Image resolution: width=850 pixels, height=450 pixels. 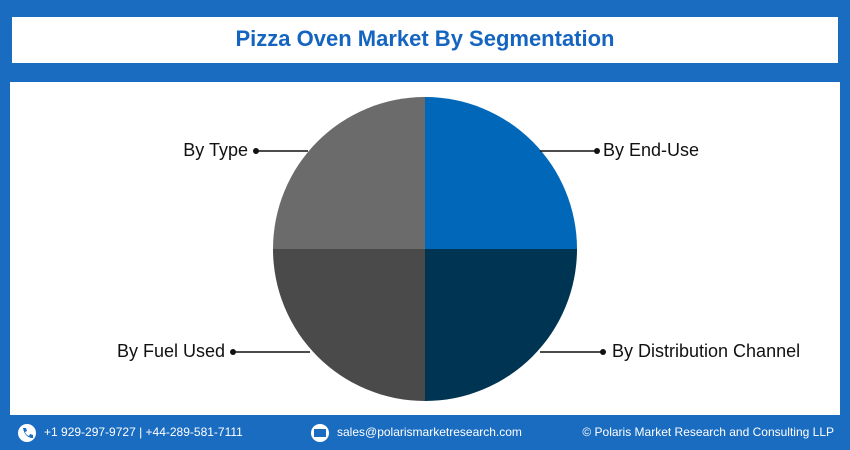 I want to click on slice-label: By End-Use, so click(x=651, y=150).